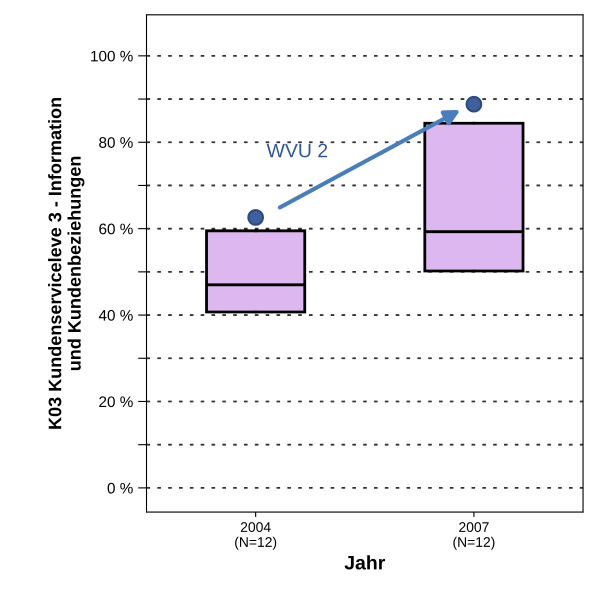 The height and width of the screenshot is (592, 598). Describe the element at coordinates (66, 263) in the screenshot. I see `y-axis-title: K03 Kundenserviceleve 3 - Information und Kundenbeziehungen` at that location.